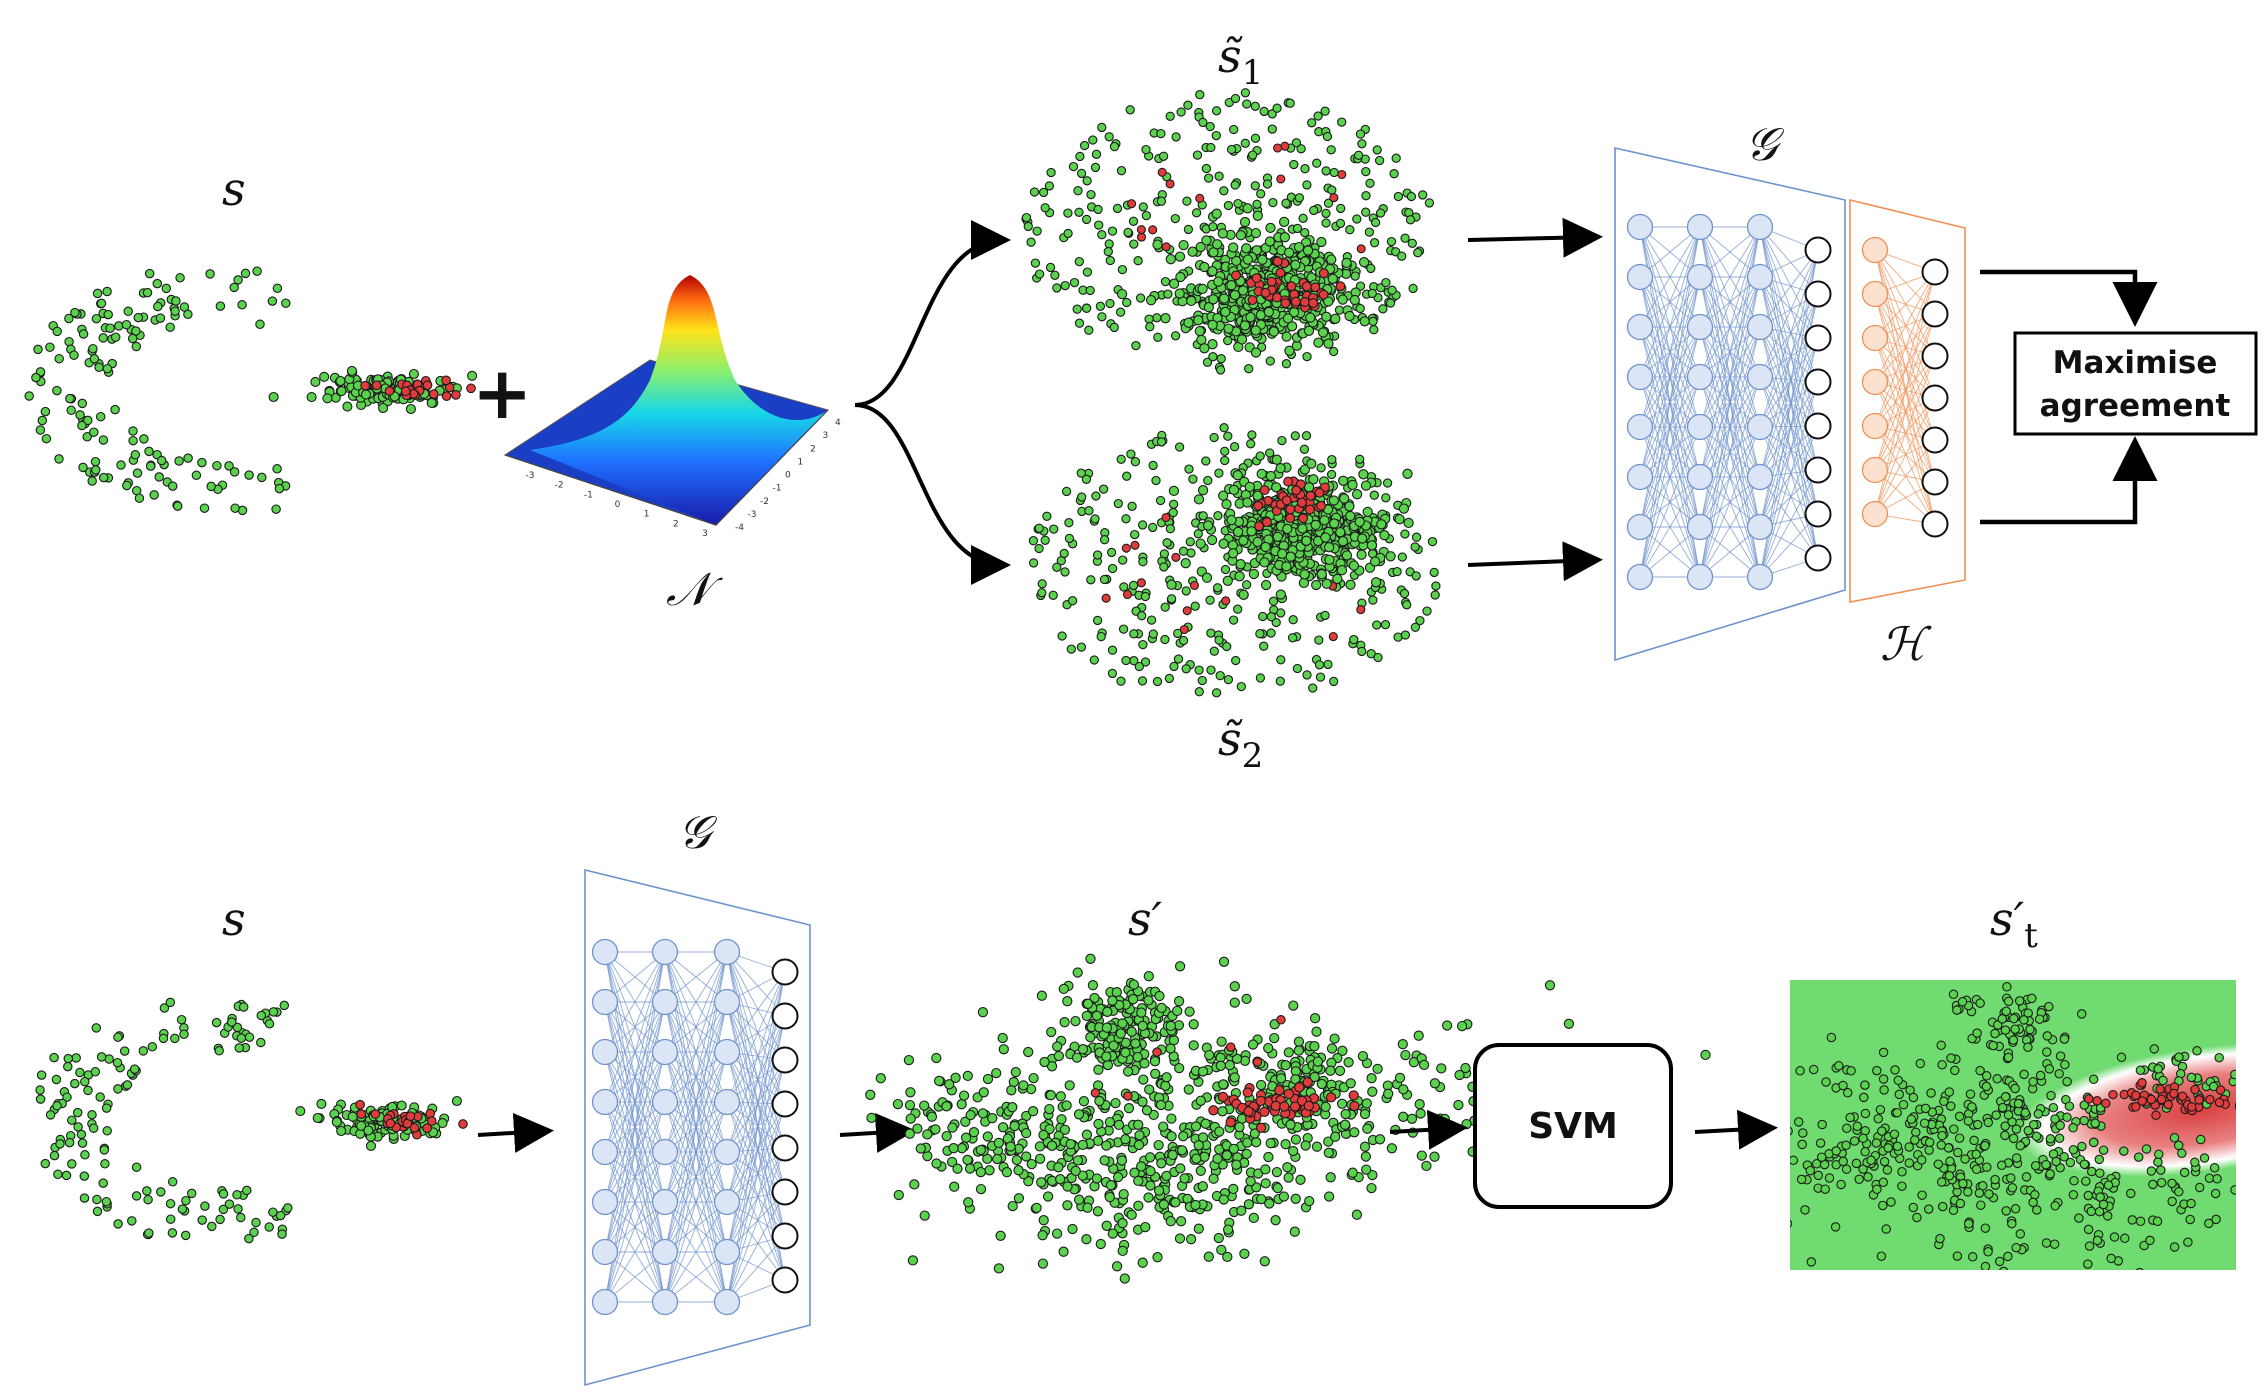  What do you see at coordinates (530, 476) in the screenshot?
I see `gaussian-x-tick: -3` at bounding box center [530, 476].